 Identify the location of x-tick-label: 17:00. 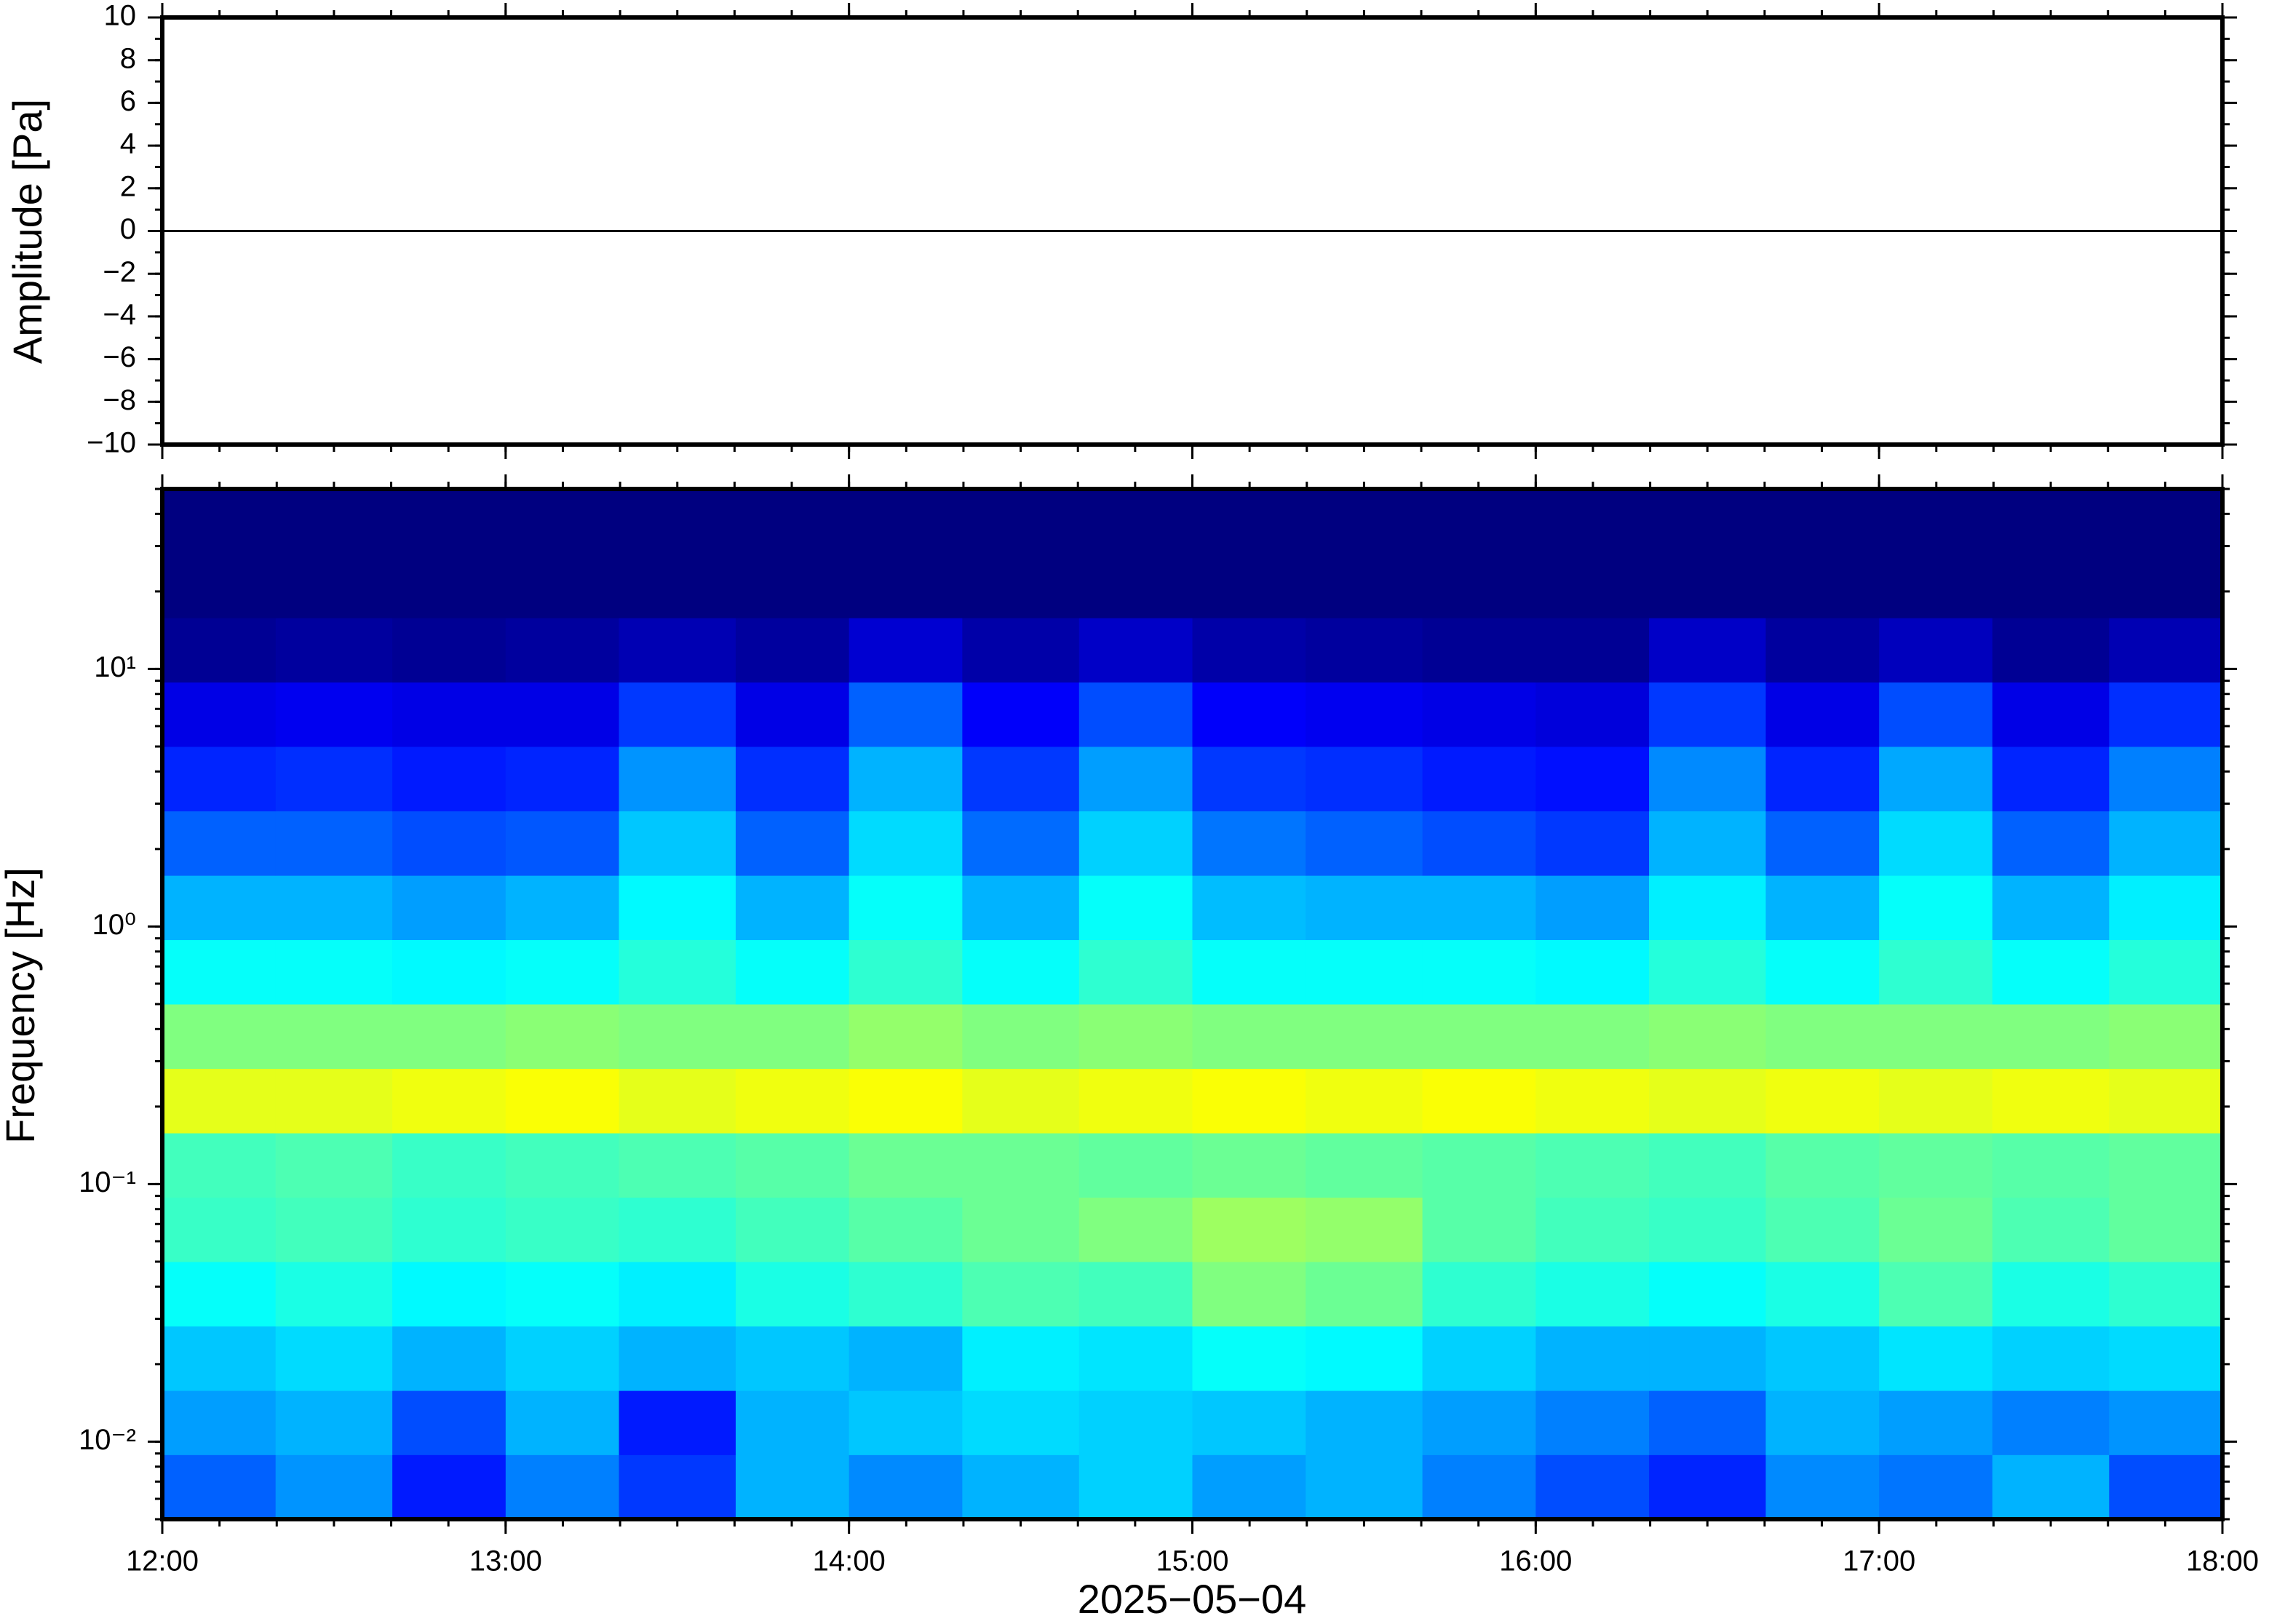
(1879, 1561).